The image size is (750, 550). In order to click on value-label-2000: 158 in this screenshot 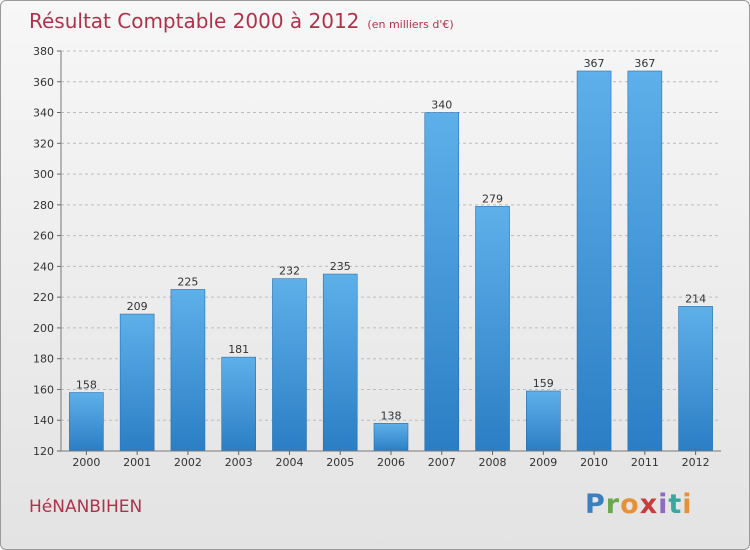, I will do `click(86, 385)`.